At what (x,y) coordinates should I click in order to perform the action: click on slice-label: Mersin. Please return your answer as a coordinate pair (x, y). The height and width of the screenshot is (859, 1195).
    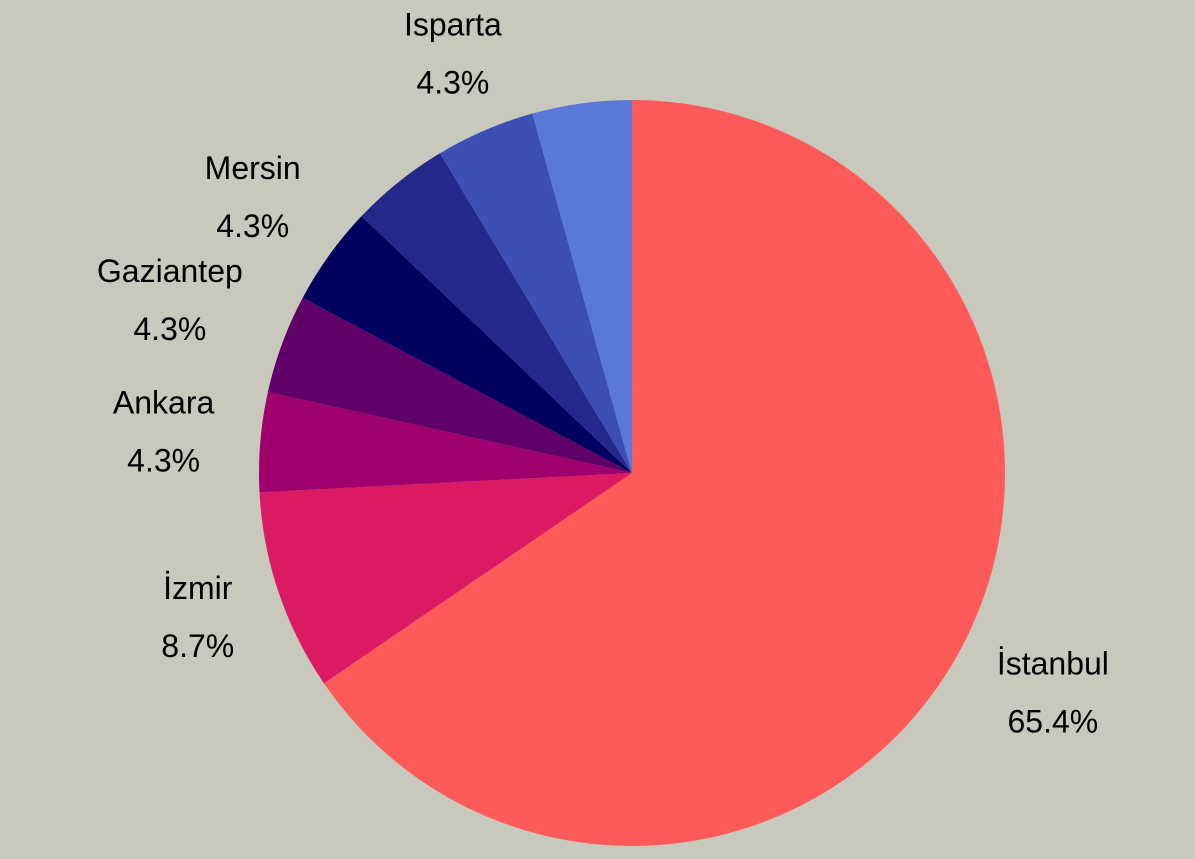
    Looking at the image, I should click on (253, 168).